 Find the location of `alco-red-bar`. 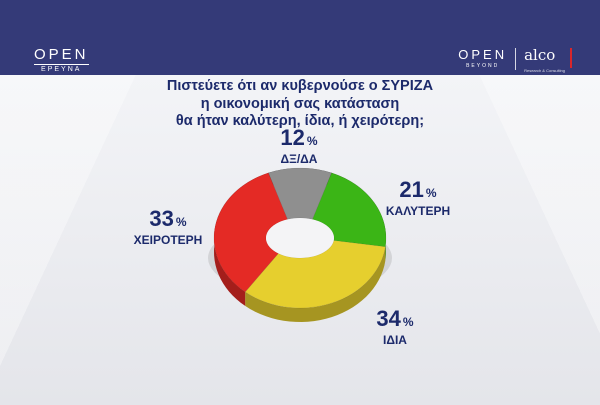

alco-red-bar is located at coordinates (571, 58).